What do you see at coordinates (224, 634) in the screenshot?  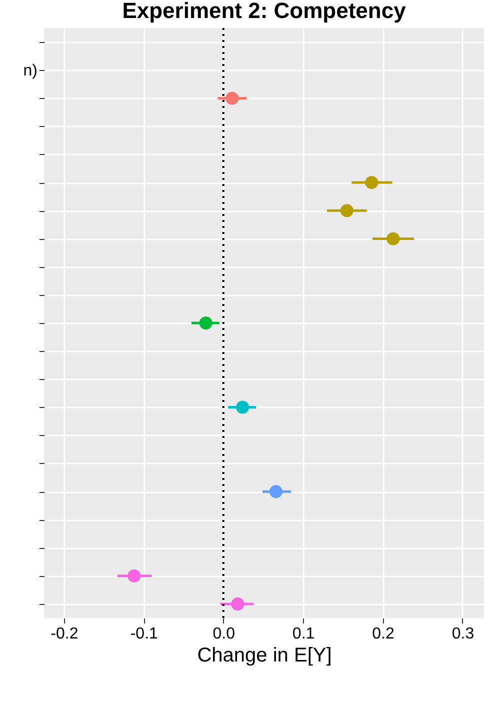 I see `x-tick-label: 0.0` at bounding box center [224, 634].